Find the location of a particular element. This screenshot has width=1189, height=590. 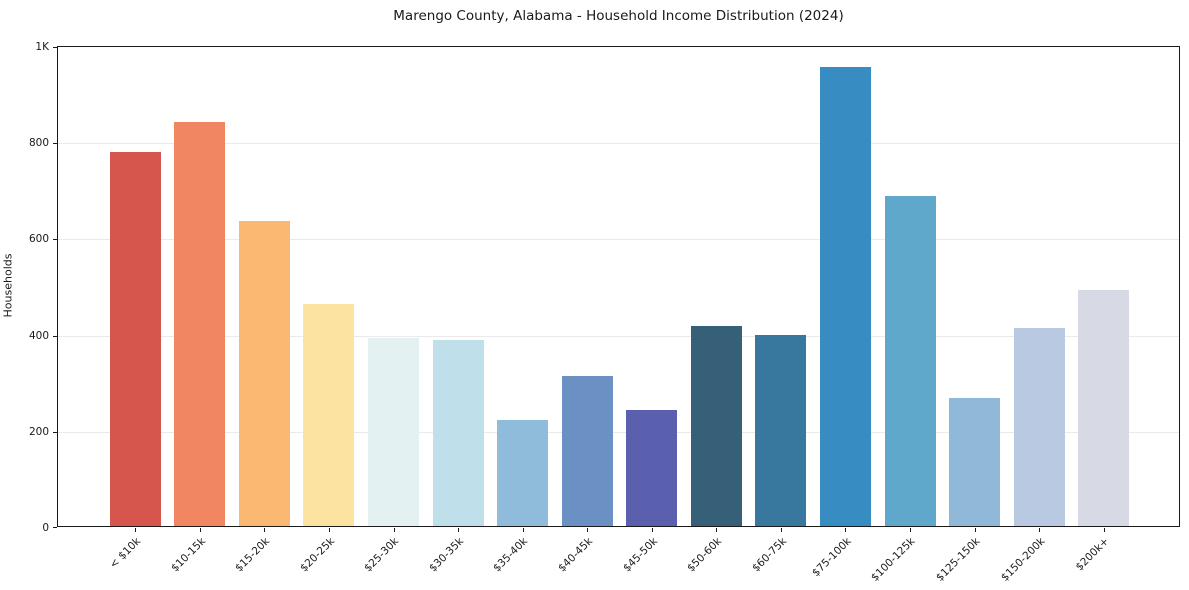

x-tick-label: < $10k is located at coordinates (125, 553).